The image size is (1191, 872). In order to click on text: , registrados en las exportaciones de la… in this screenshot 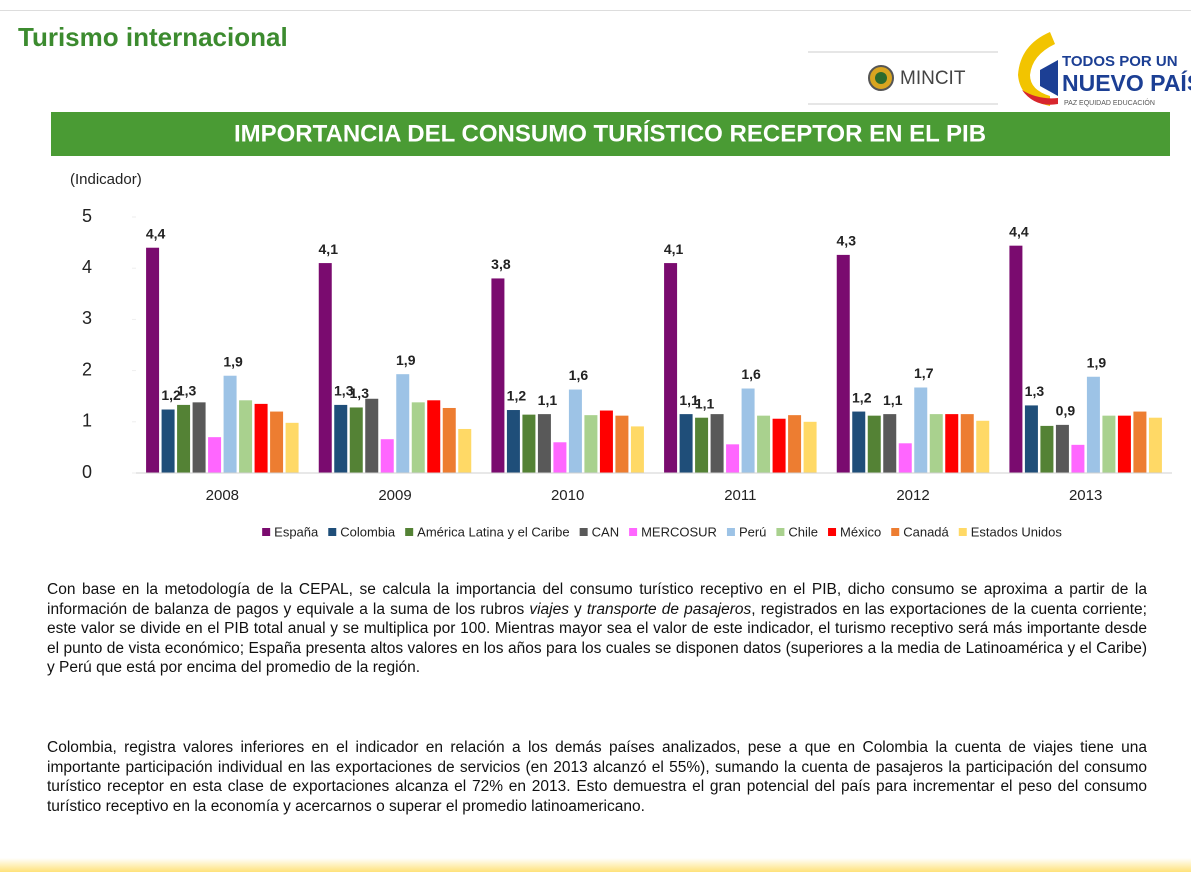, I will do `click(597, 638)`.